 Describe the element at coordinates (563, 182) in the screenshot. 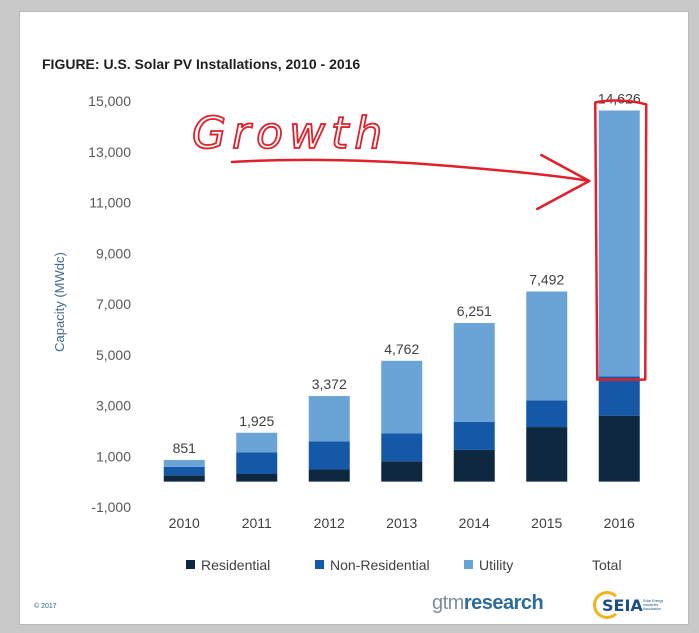

I see `growth-arrow-head` at that location.